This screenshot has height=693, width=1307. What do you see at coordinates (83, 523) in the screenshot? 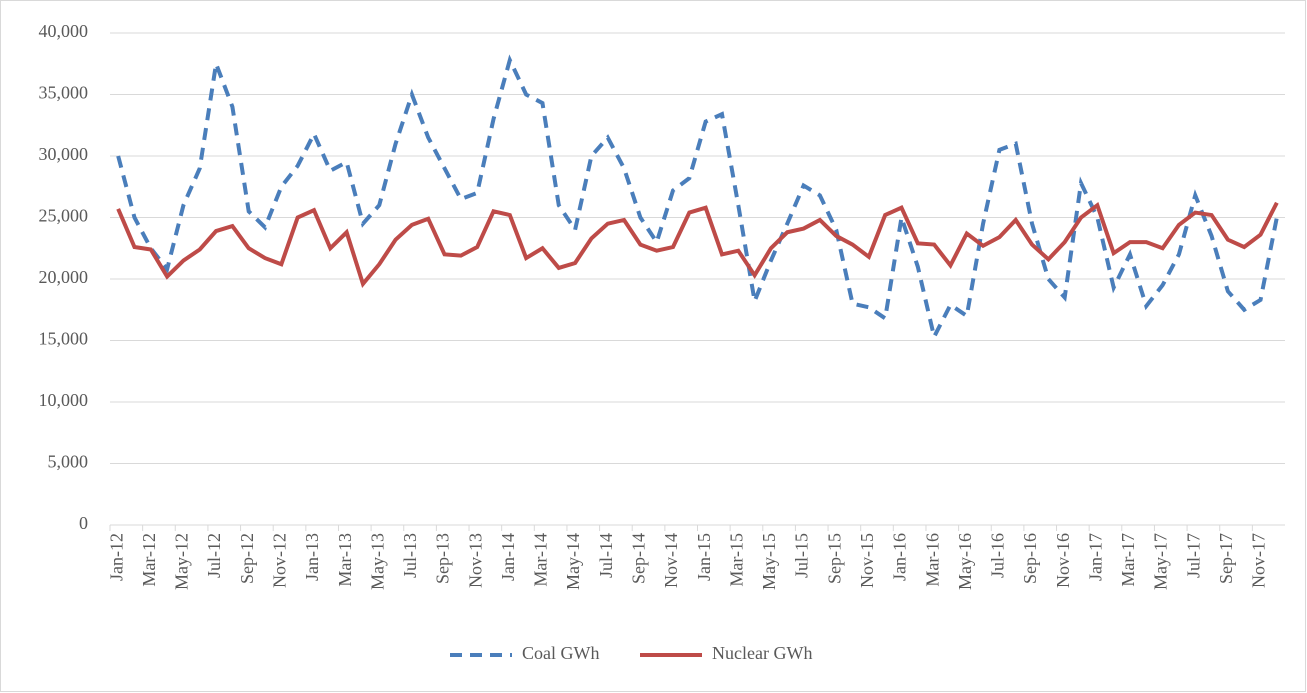
I see `y-tick-label: 0` at bounding box center [83, 523].